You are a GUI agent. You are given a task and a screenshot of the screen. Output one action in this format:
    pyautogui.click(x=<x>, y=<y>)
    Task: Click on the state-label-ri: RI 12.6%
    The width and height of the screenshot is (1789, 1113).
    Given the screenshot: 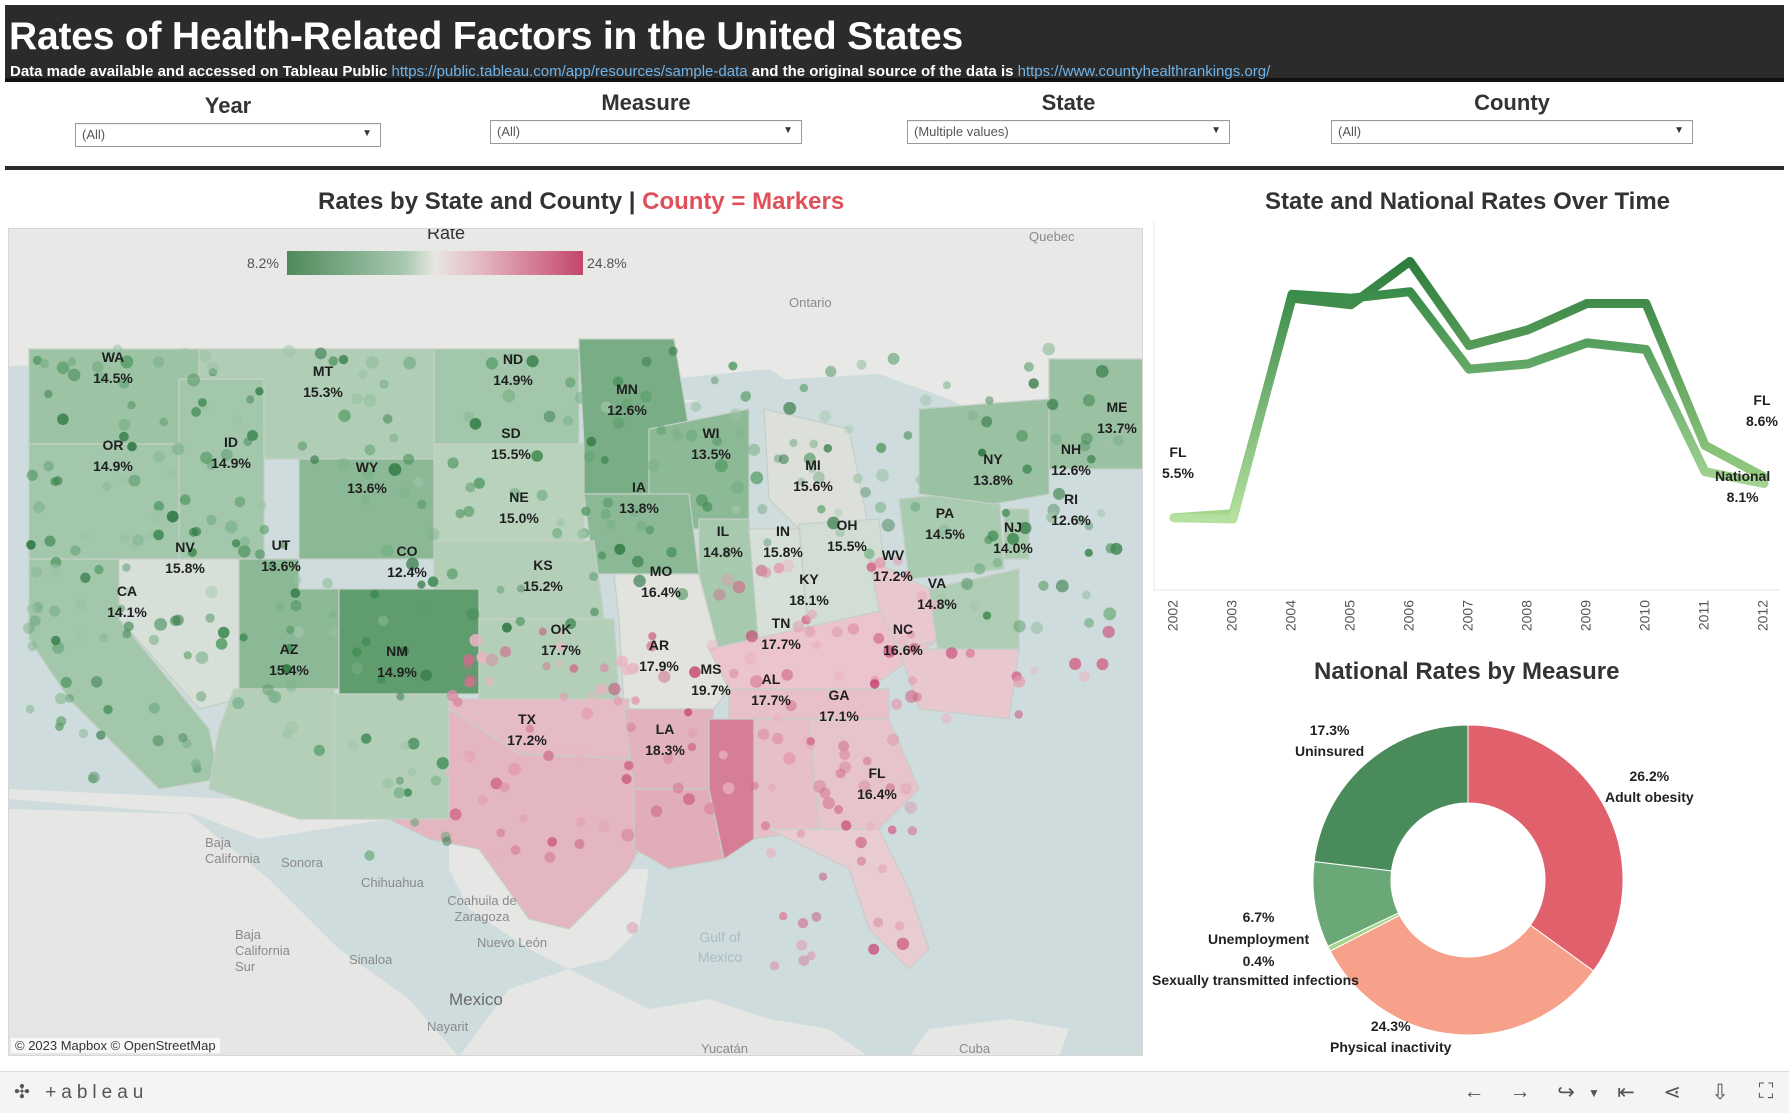 What is the action you would take?
    pyautogui.click(x=1071, y=510)
    